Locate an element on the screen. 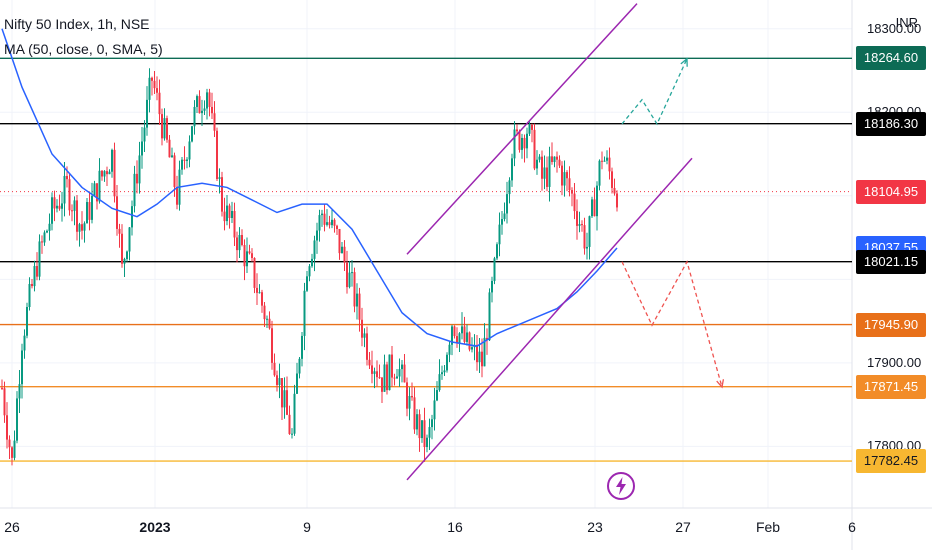 This screenshot has height=550, width=932. price-tag: 18104.95 is located at coordinates (891, 191).